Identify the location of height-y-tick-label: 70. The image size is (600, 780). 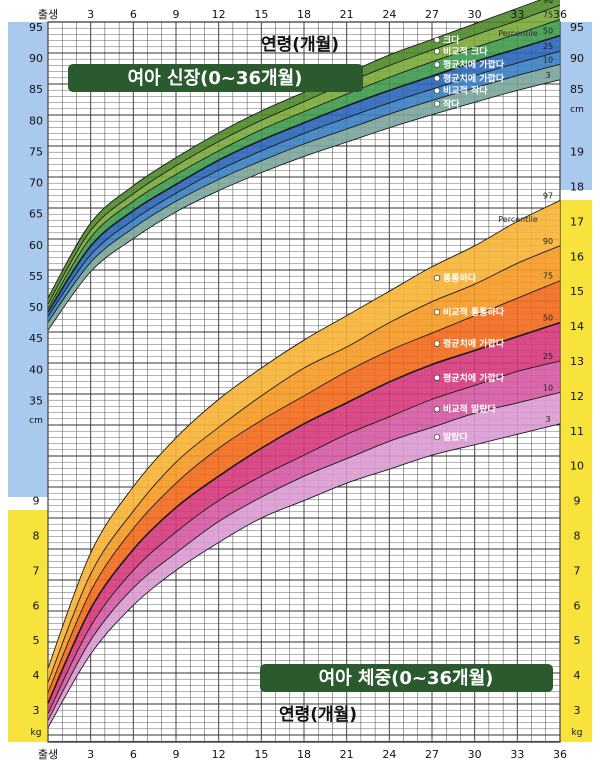
(36, 183).